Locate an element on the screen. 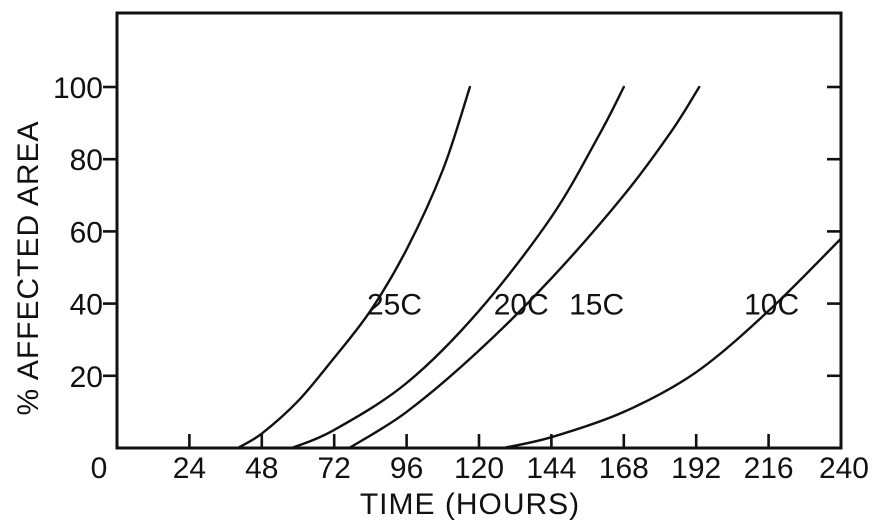 The image size is (877, 527). x-tick-label: 168 is located at coordinates (624, 468).